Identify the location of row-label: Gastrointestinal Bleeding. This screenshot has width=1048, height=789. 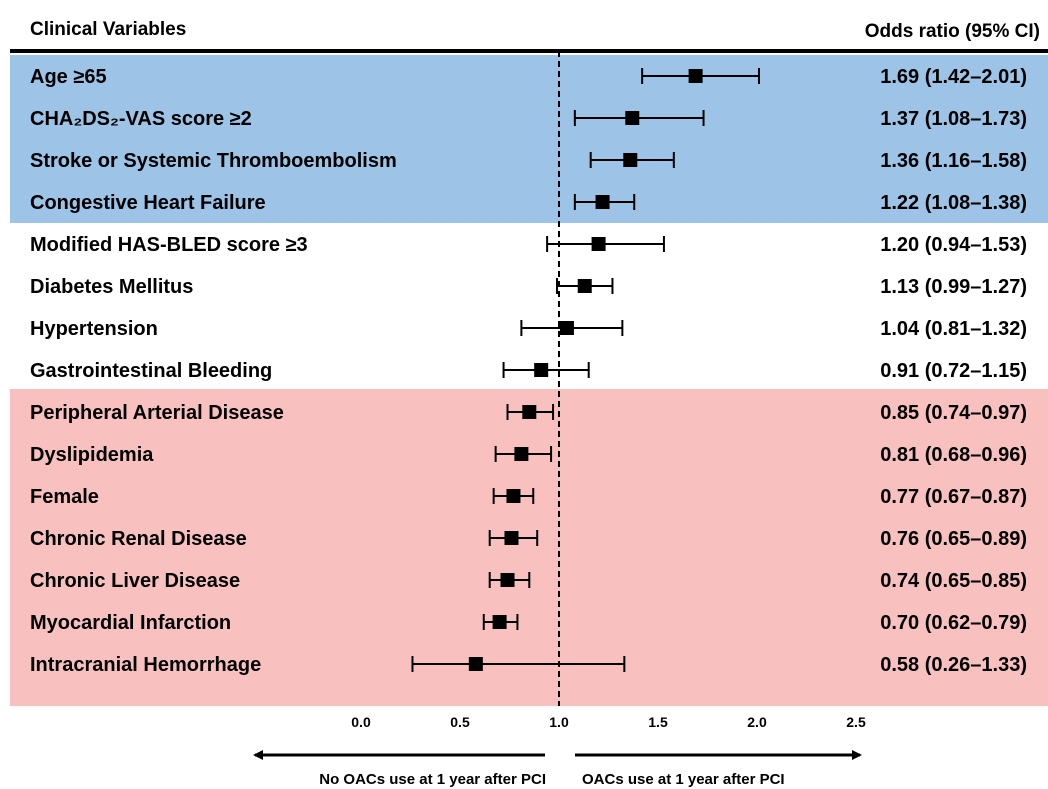
(151, 371).